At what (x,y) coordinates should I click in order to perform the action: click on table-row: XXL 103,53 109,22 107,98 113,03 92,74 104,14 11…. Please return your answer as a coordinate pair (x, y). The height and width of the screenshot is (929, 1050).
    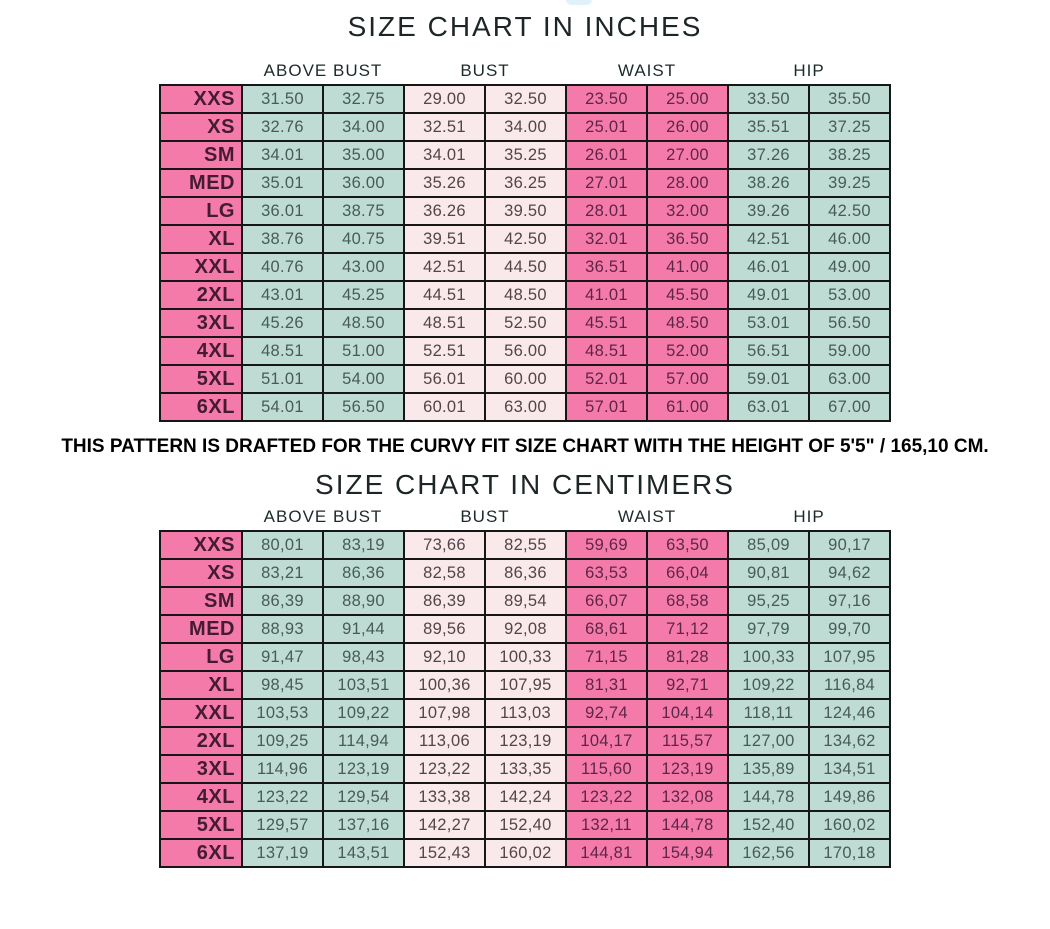
    Looking at the image, I should click on (525, 713).